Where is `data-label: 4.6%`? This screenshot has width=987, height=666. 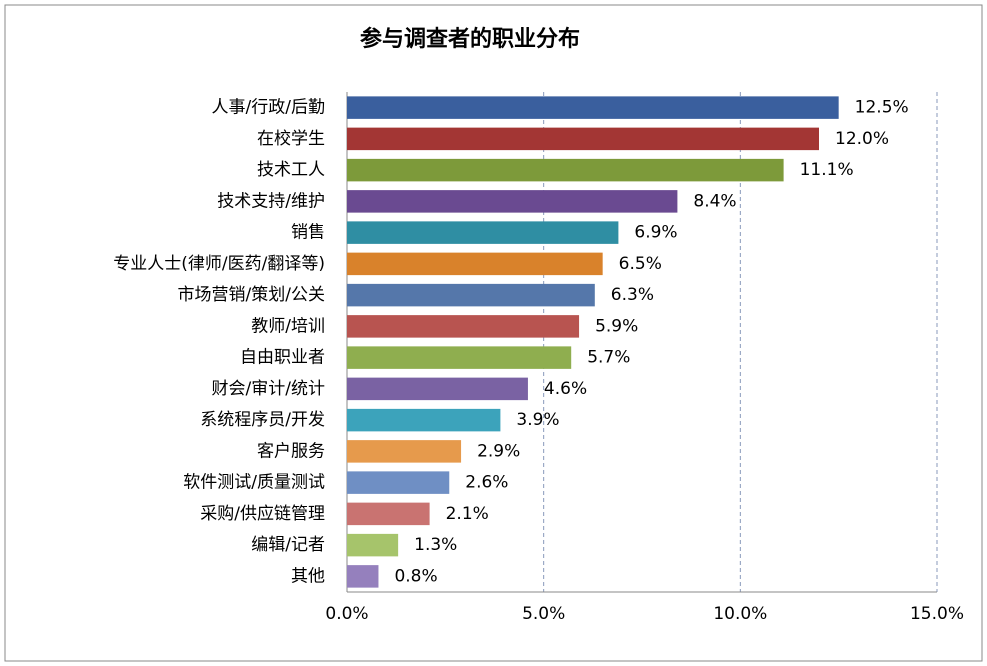
data-label: 4.6% is located at coordinates (565, 389).